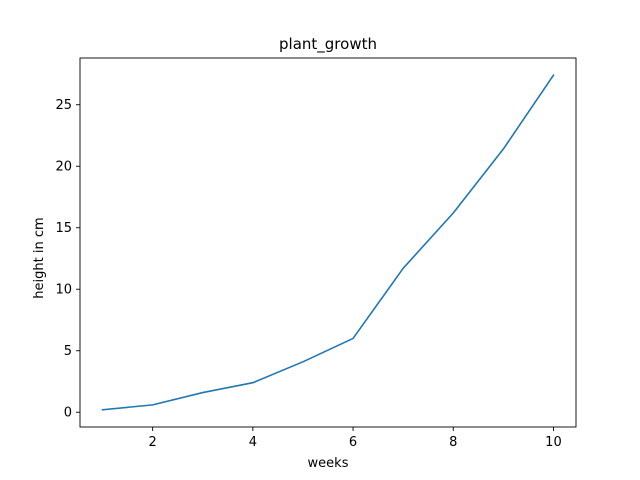 The image size is (640, 480). What do you see at coordinates (68, 351) in the screenshot?
I see `y-tick-label-5: 5` at bounding box center [68, 351].